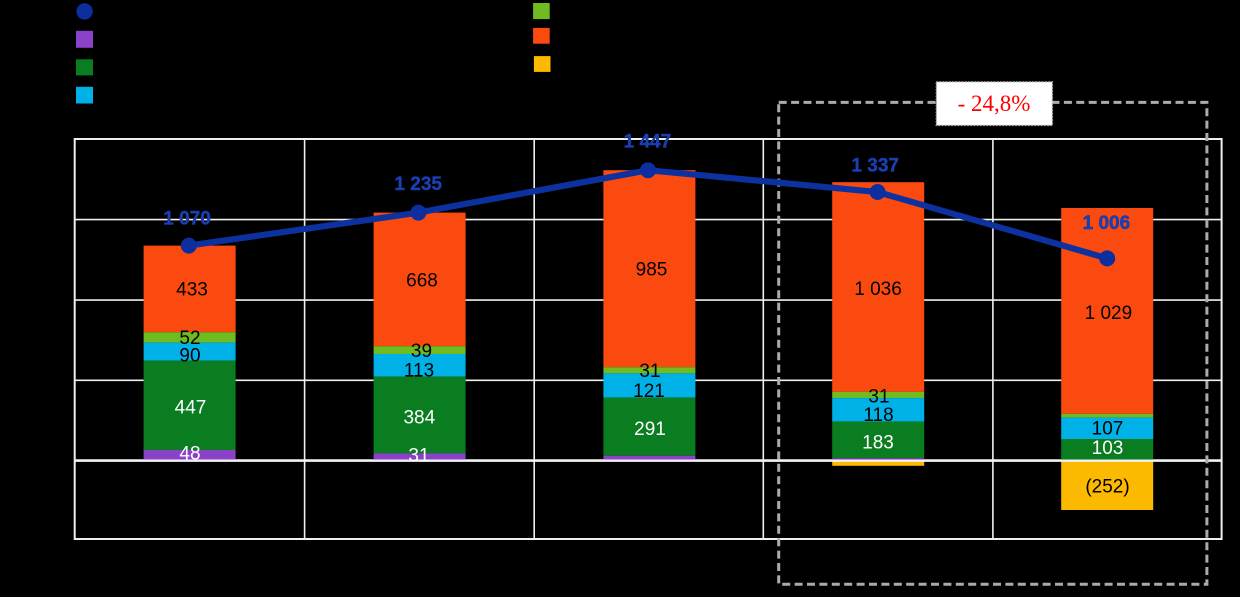 The image size is (1240, 597). Describe the element at coordinates (648, 141) in the screenshot. I see `svg-text: 1 447` at that location.